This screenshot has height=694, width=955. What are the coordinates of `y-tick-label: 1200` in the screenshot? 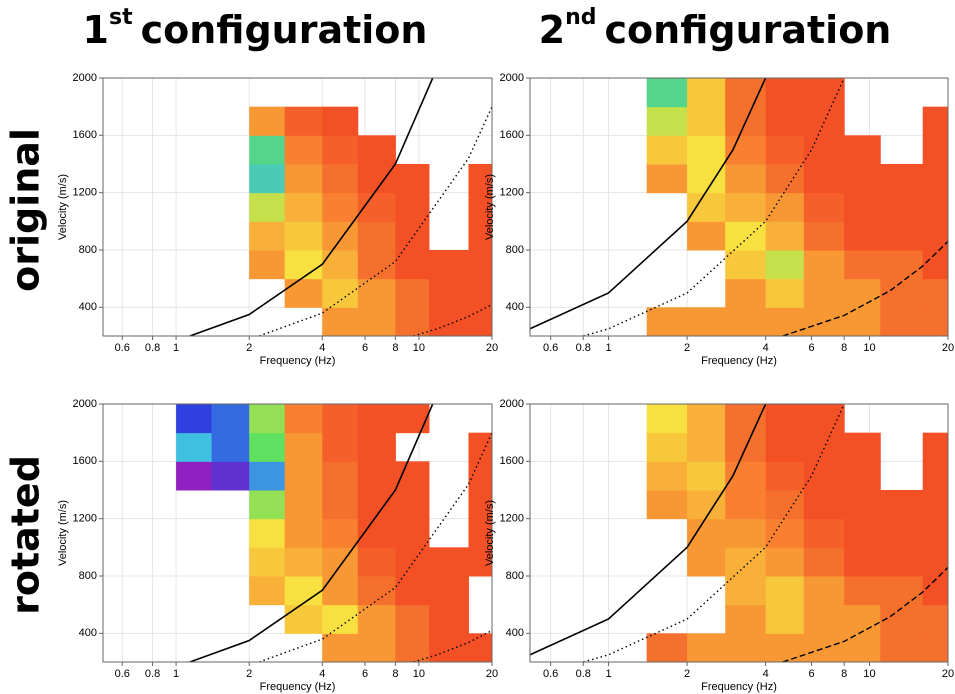 It's located at (512, 519).